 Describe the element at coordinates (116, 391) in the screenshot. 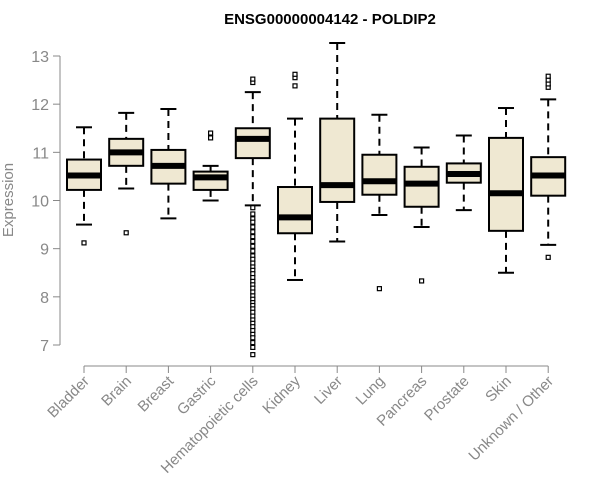

I see `x-tick-label: Brain` at that location.